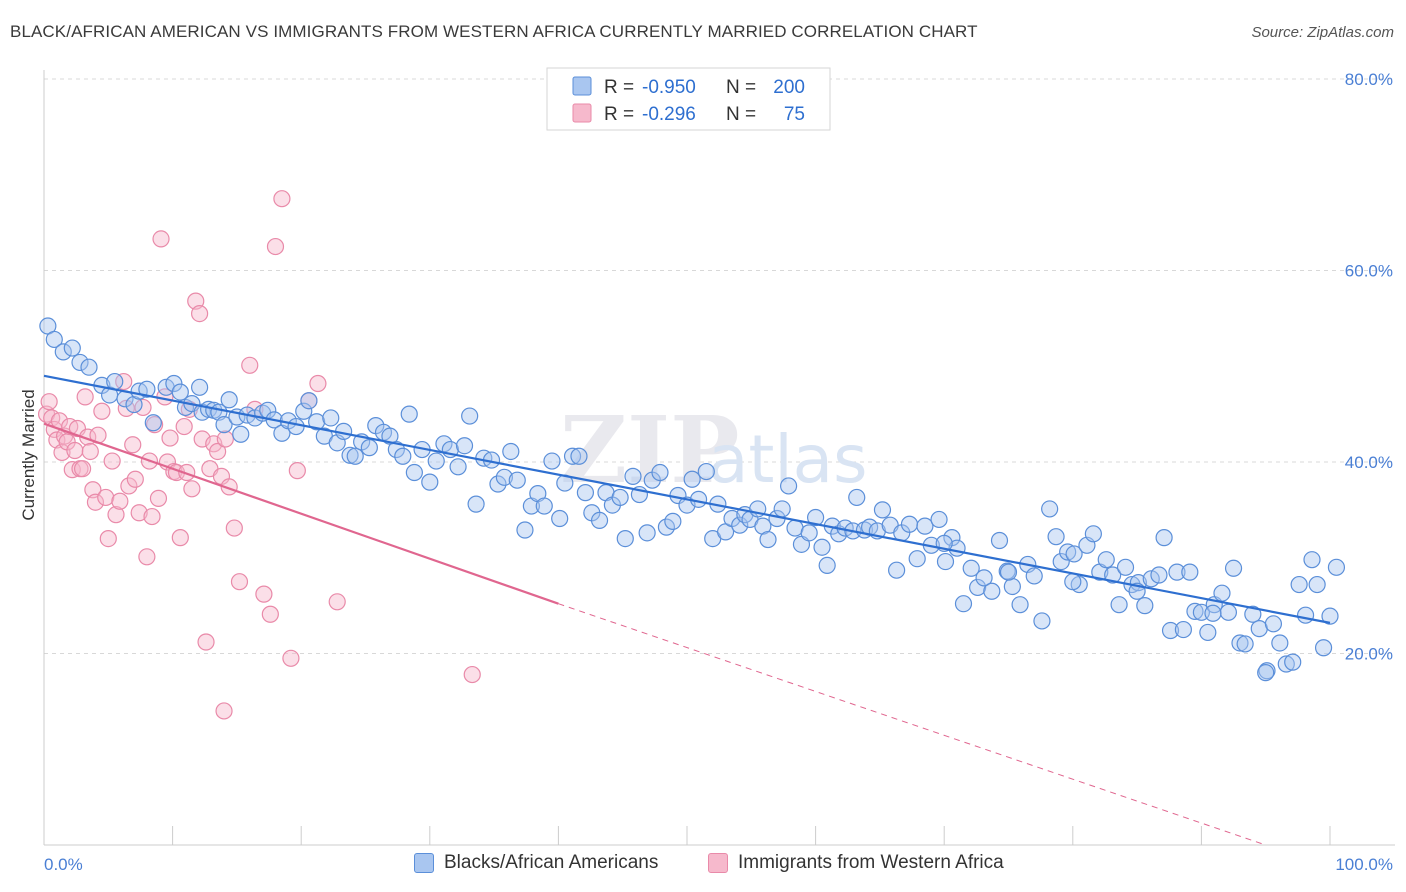 Image resolution: width=1406 pixels, height=892 pixels. What do you see at coordinates (1369, 79) in the screenshot?
I see `y-tick-label: 80.0%` at bounding box center [1369, 79].